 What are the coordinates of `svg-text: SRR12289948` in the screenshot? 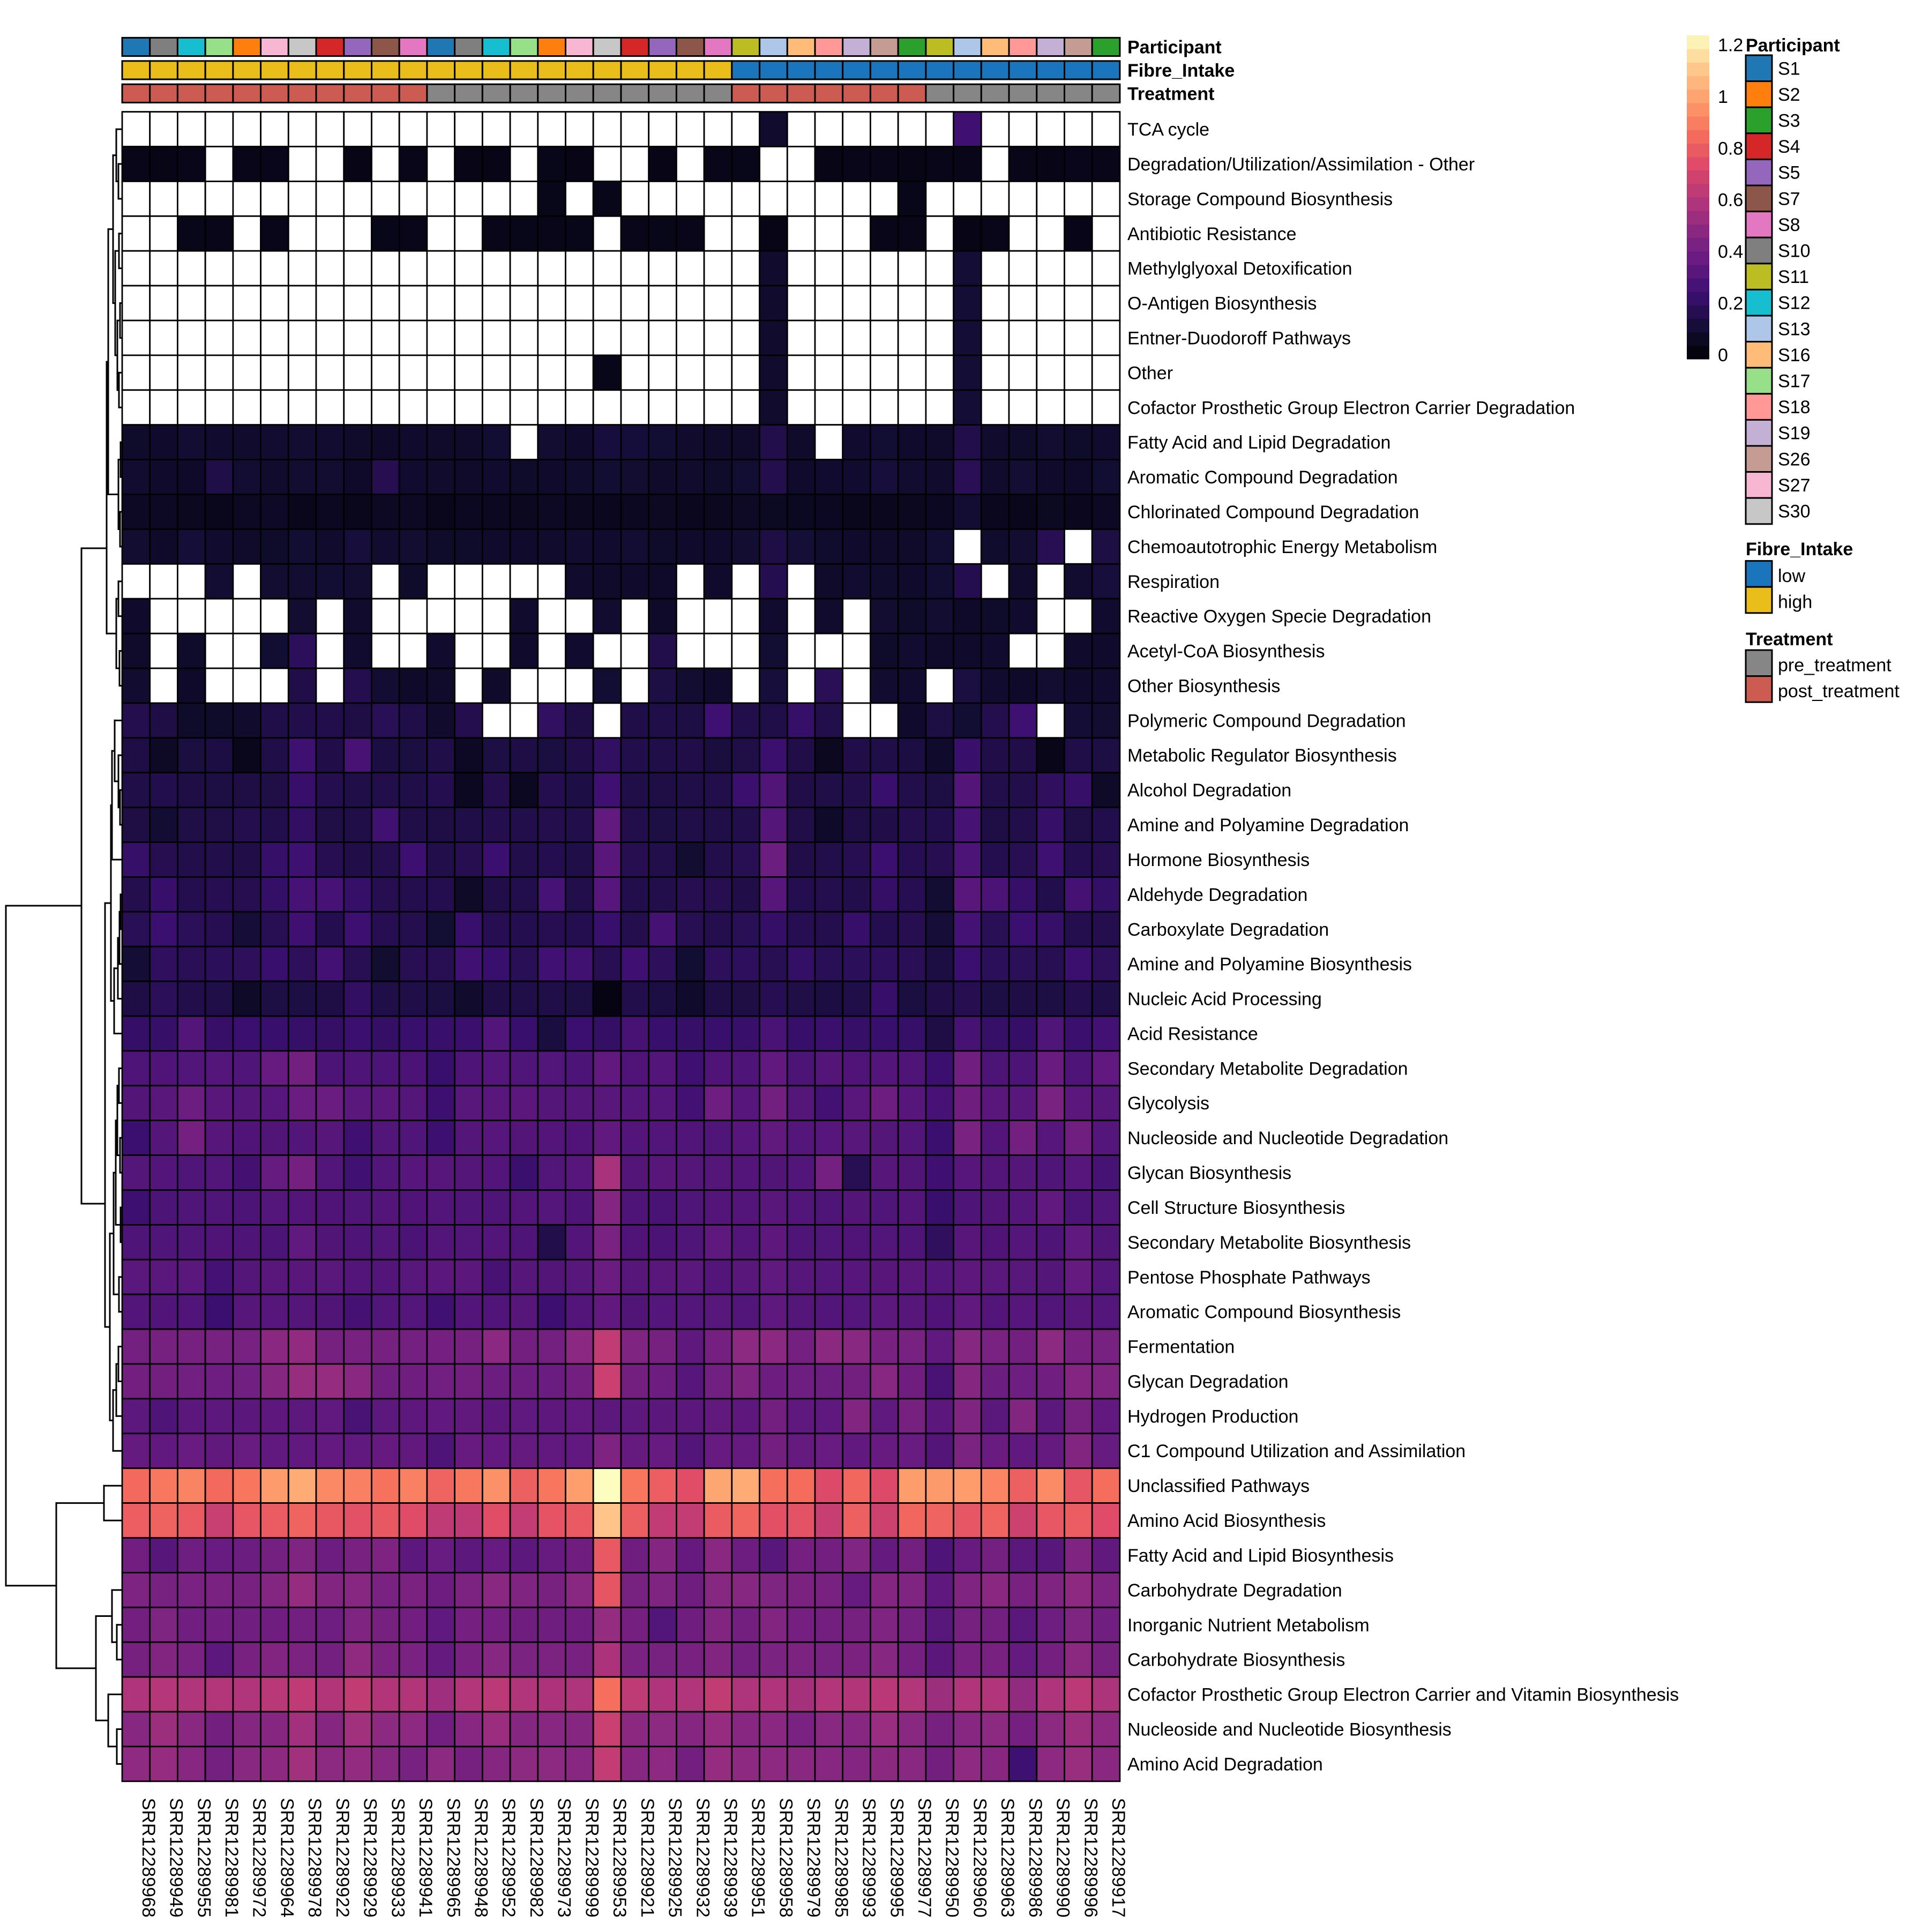 It's located at (481, 1858).